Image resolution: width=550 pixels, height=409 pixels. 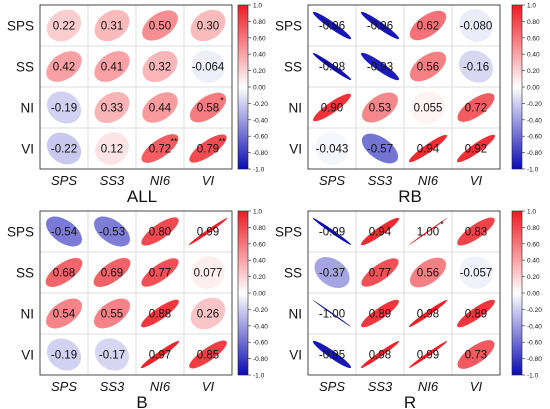 I want to click on cell-value-label: 0.79, so click(x=208, y=150).